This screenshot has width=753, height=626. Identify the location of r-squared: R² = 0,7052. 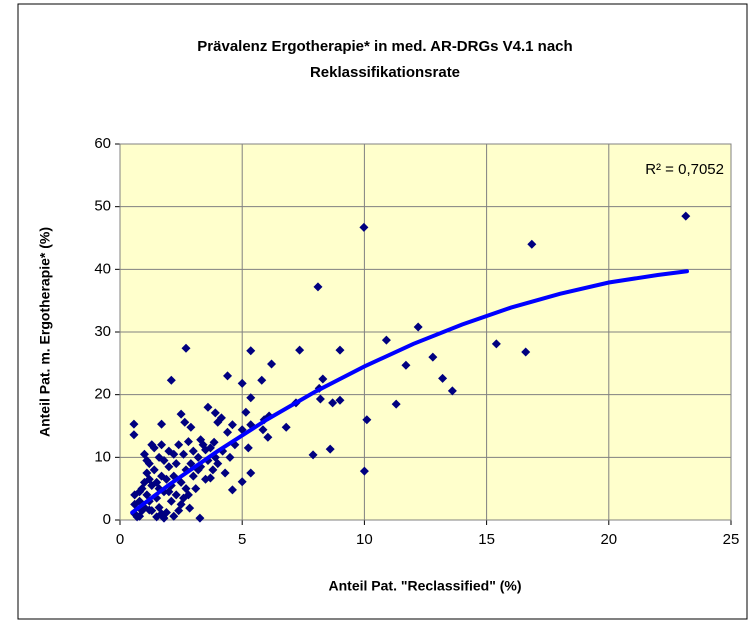
(684, 169).